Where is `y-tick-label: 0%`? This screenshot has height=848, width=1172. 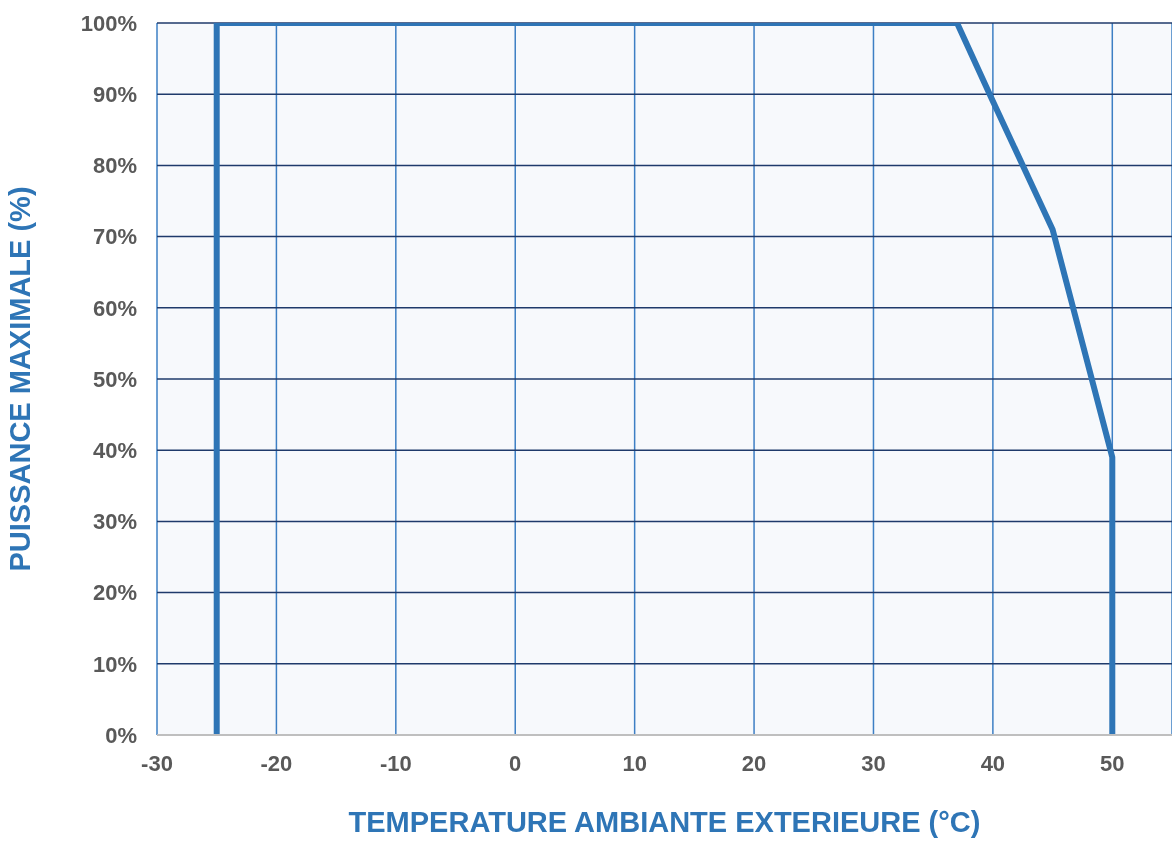
y-tick-label: 0% is located at coordinates (121, 735).